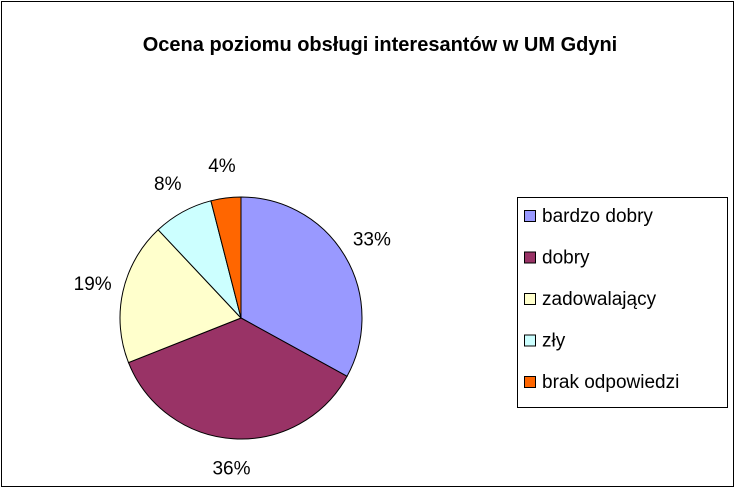 Image resolution: width=736 pixels, height=489 pixels. What do you see at coordinates (231, 469) in the screenshot?
I see `data-label: 36%` at bounding box center [231, 469].